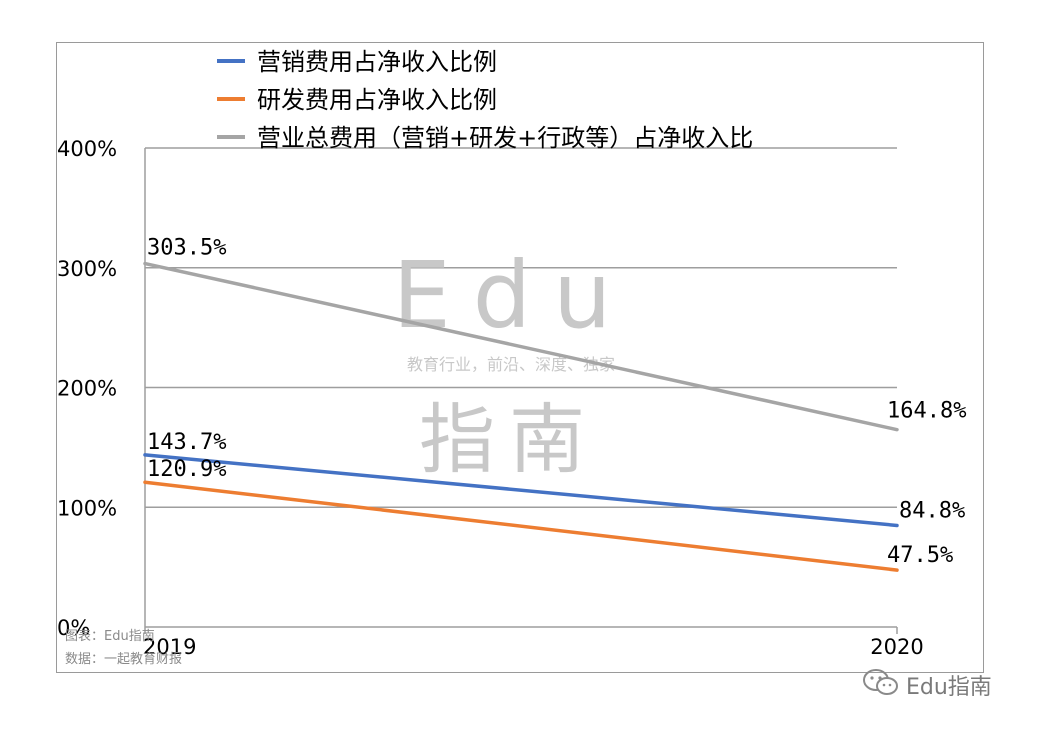 This screenshot has height=730, width=1042. Describe the element at coordinates (110, 636) in the screenshot. I see `note-chart-source: 图表：Edu指南` at that location.